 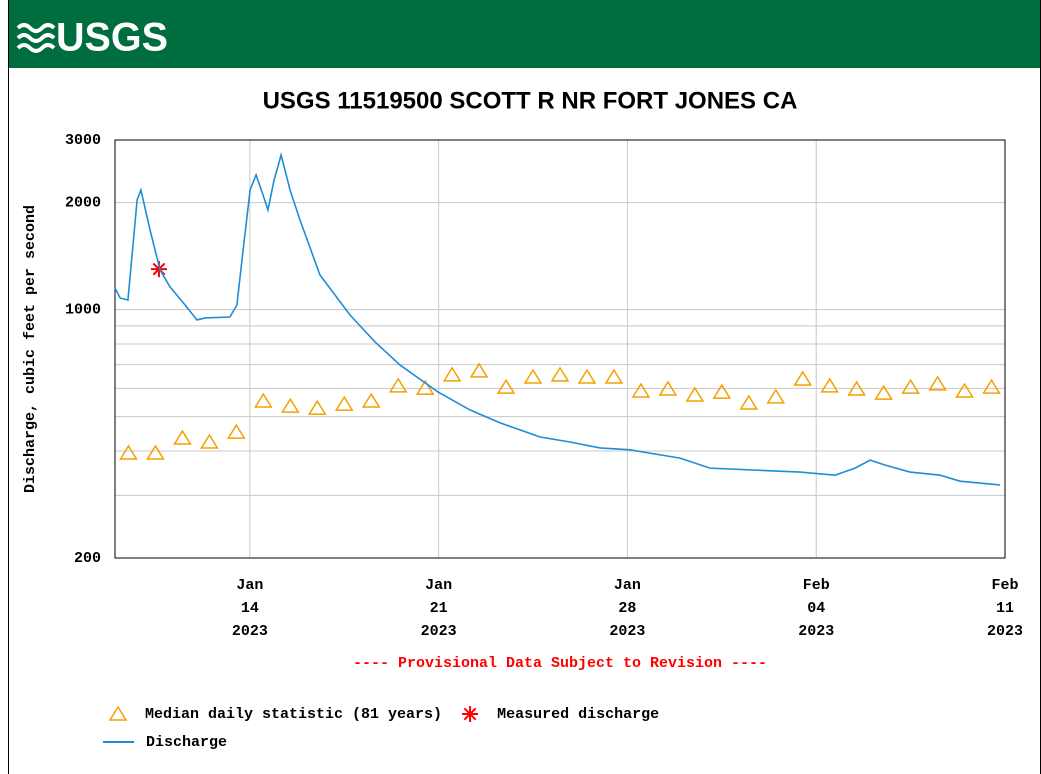 What do you see at coordinates (30, 349) in the screenshot?
I see `y-axis-label: Discharge, cubic feet per second` at bounding box center [30, 349].